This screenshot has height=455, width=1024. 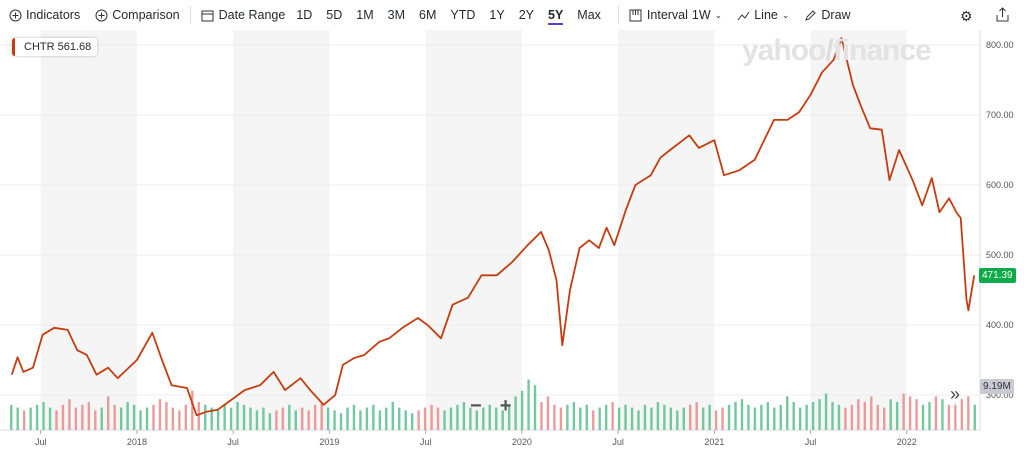 I want to click on line-type-button: Line ⌄, so click(x=762, y=15).